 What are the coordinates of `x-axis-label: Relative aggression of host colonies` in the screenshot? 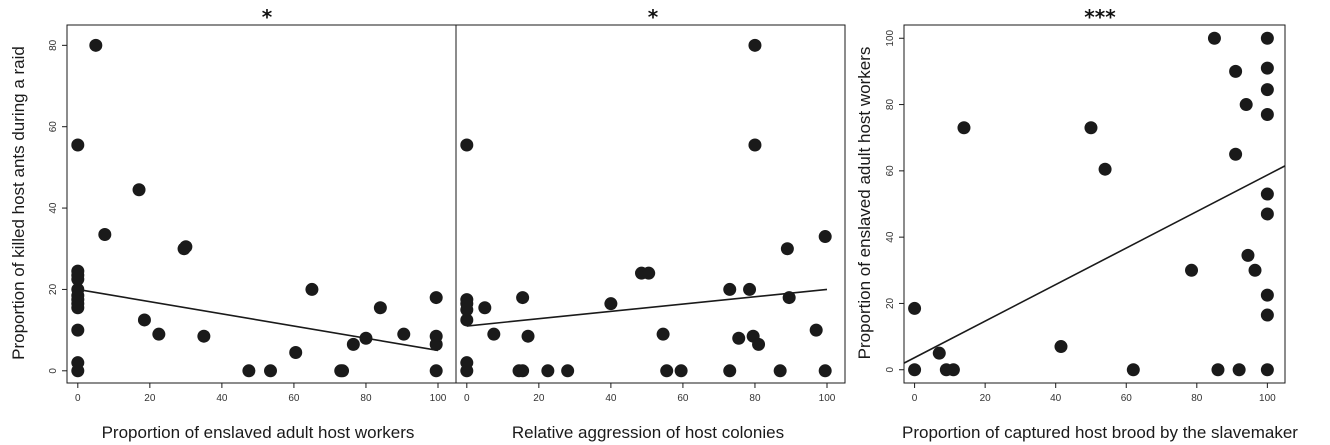 It's located at (648, 432).